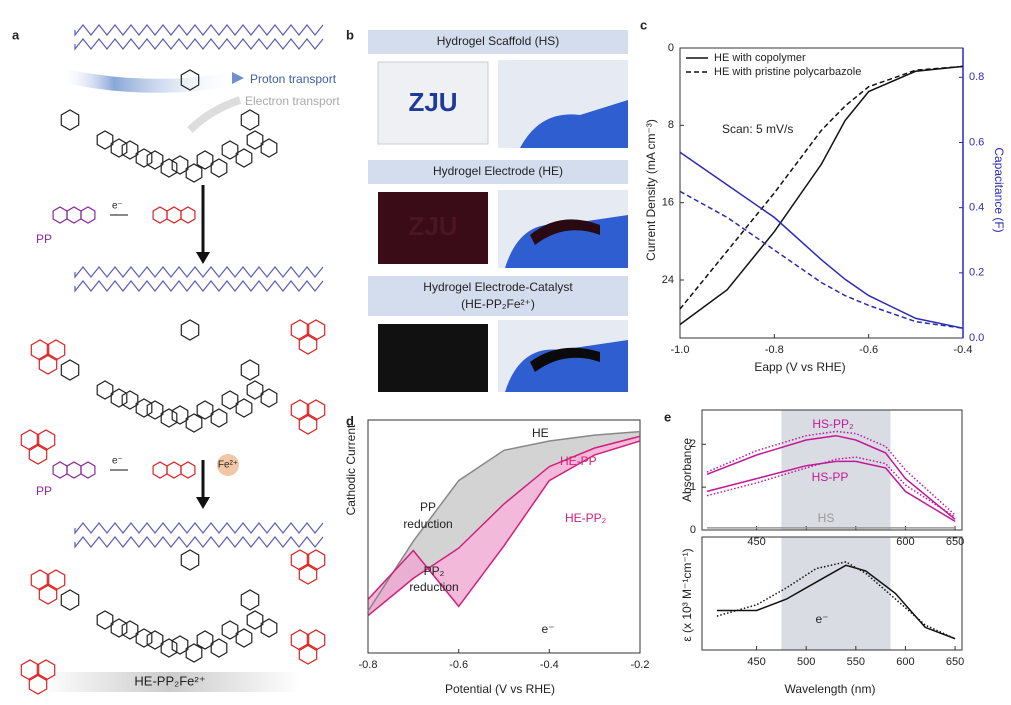 The width and height of the screenshot is (1011, 705). What do you see at coordinates (586, 518) in the screenshot?
I see `annotation: HE-PP₂` at bounding box center [586, 518].